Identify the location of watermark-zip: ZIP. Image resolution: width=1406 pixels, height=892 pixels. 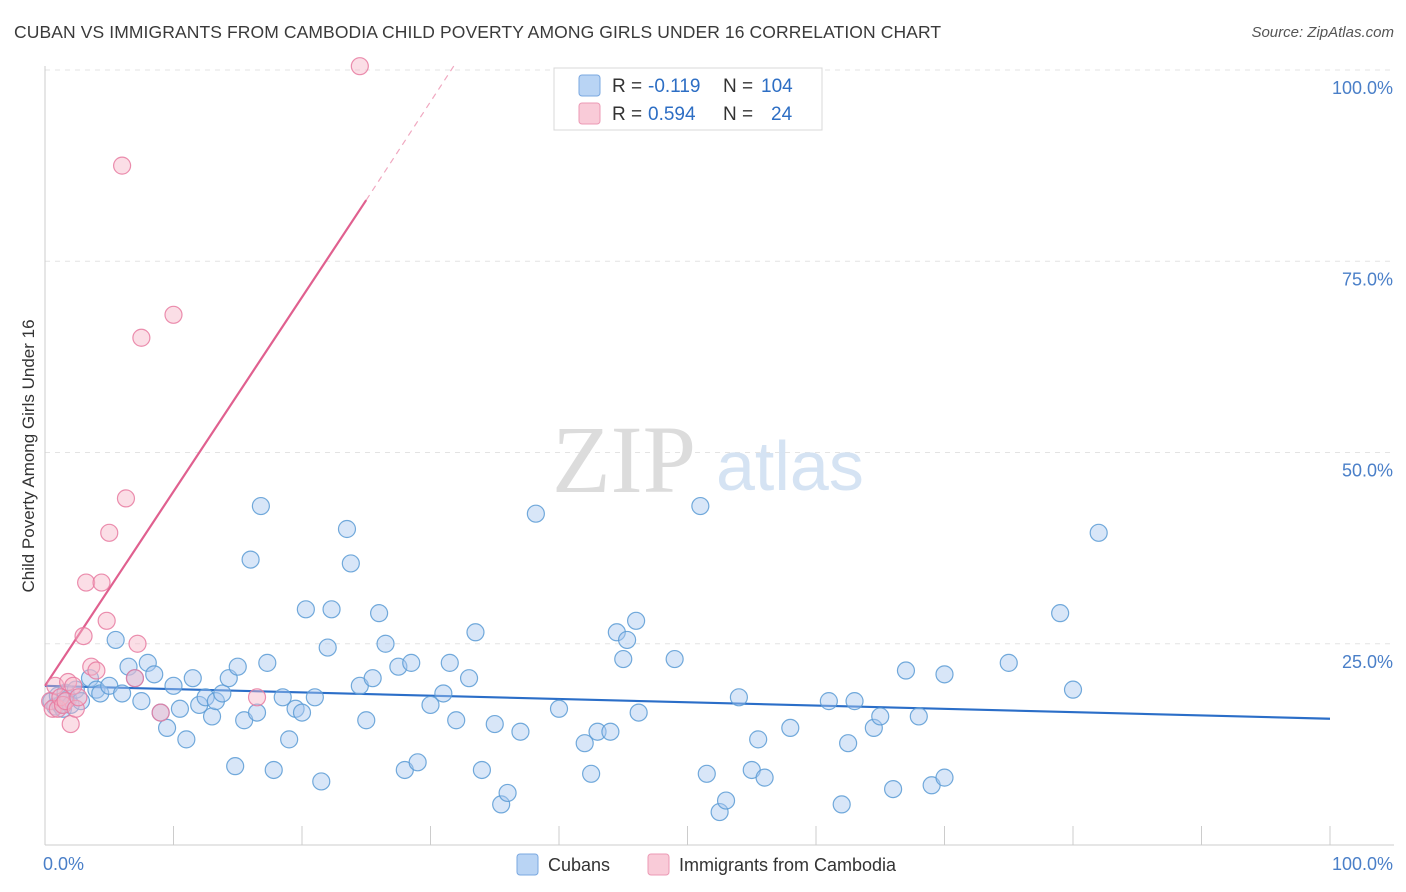
(624, 459).